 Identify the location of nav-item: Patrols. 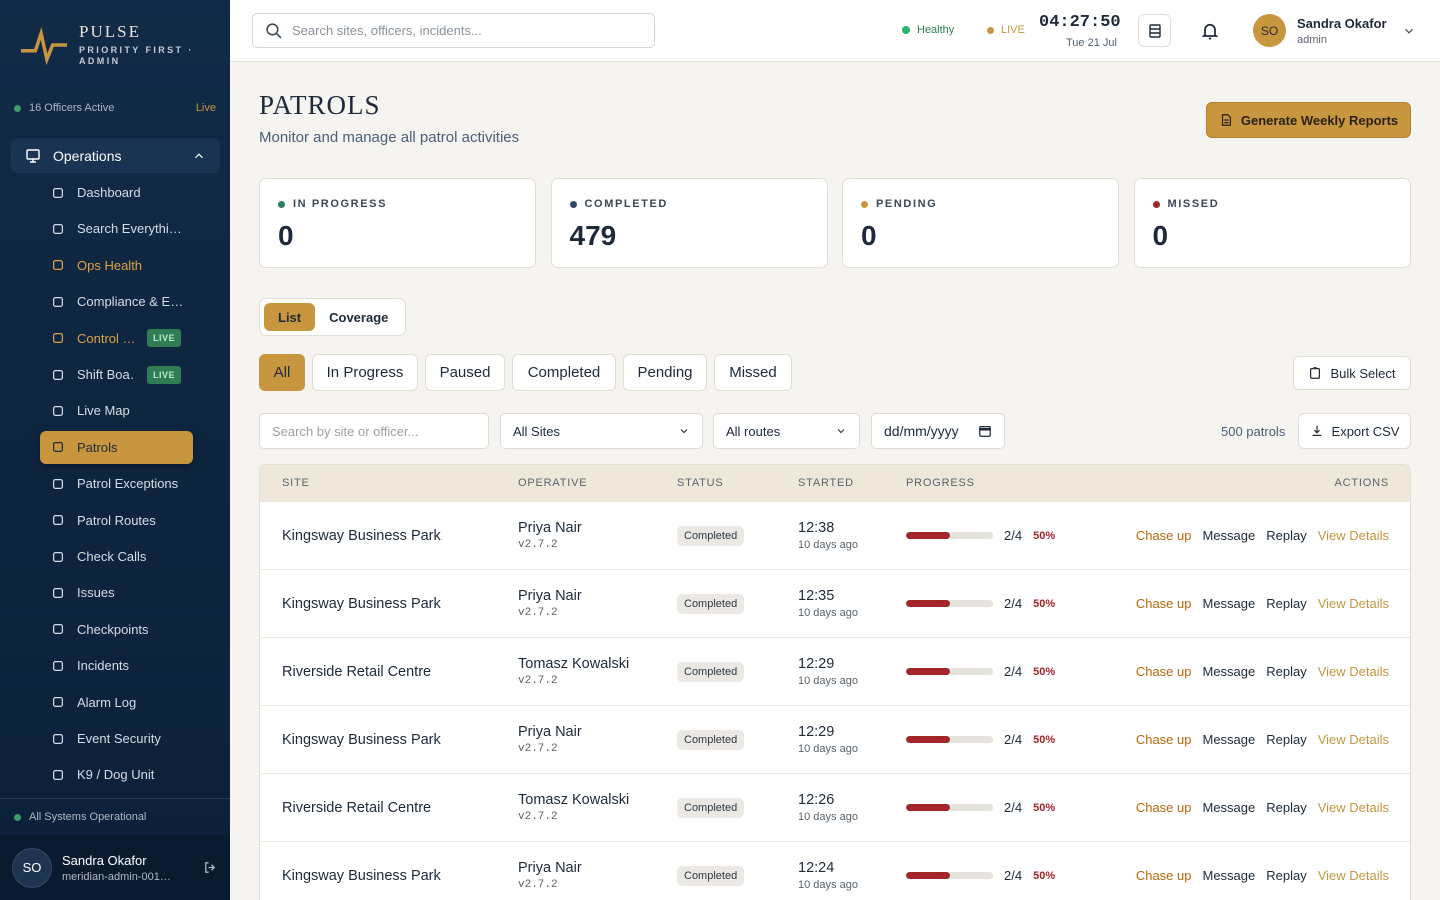
(116, 447).